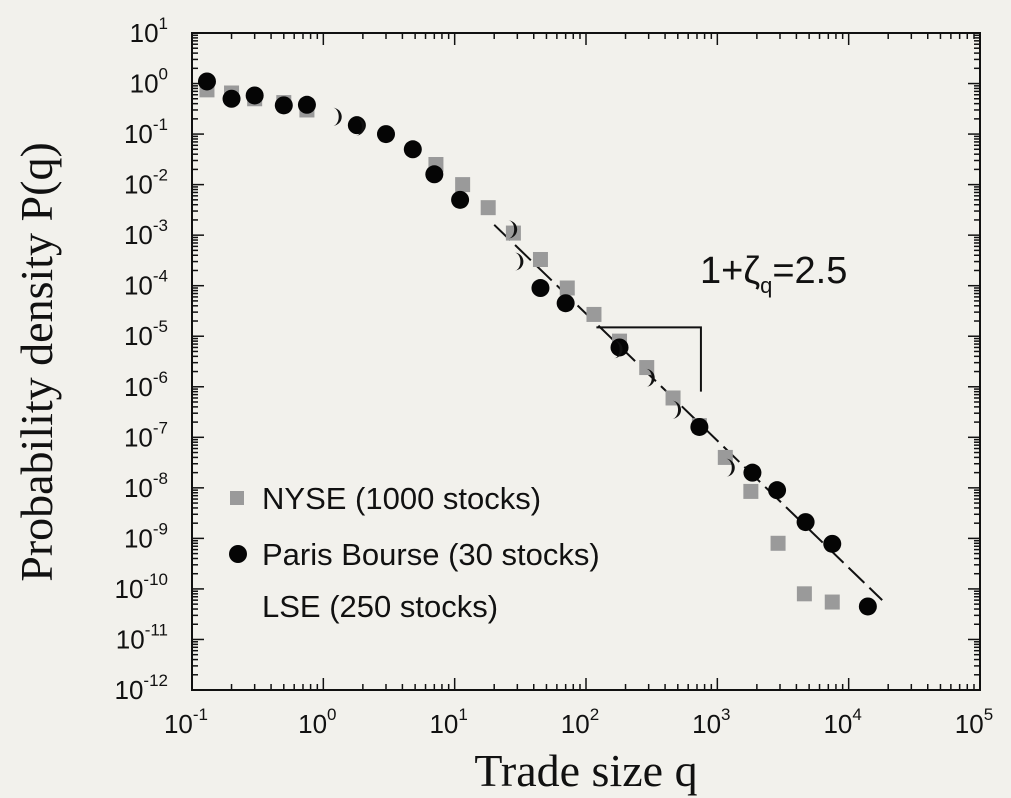  What do you see at coordinates (649, 359) in the screenshot?
I see `slope-bracket` at bounding box center [649, 359].